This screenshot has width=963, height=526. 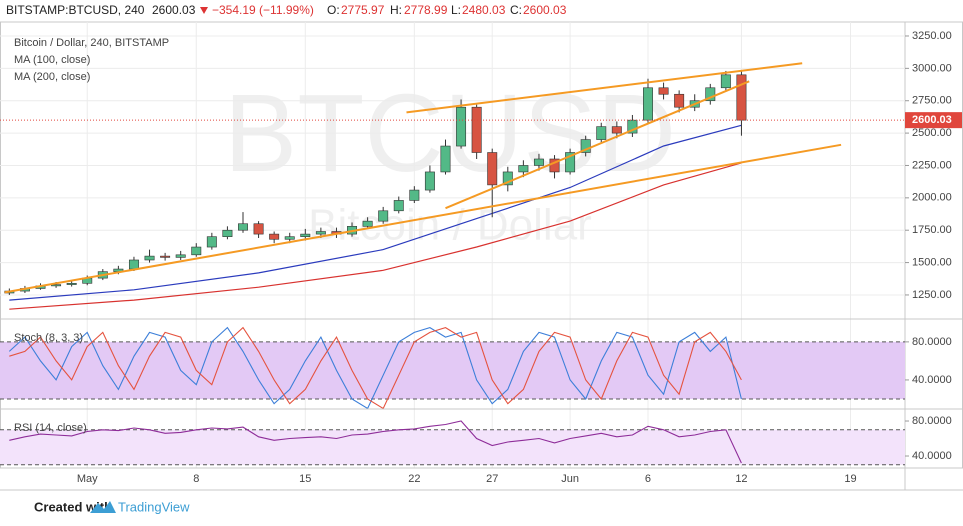 What do you see at coordinates (52, 60) in the screenshot?
I see `legend-entry: MA (100, close)` at bounding box center [52, 60].